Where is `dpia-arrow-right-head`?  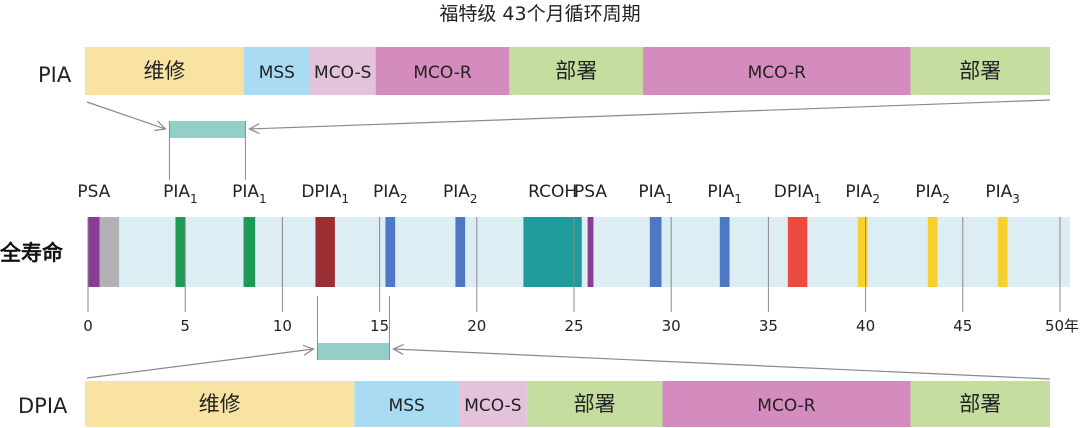 dpia-arrow-right-head is located at coordinates (398, 349).